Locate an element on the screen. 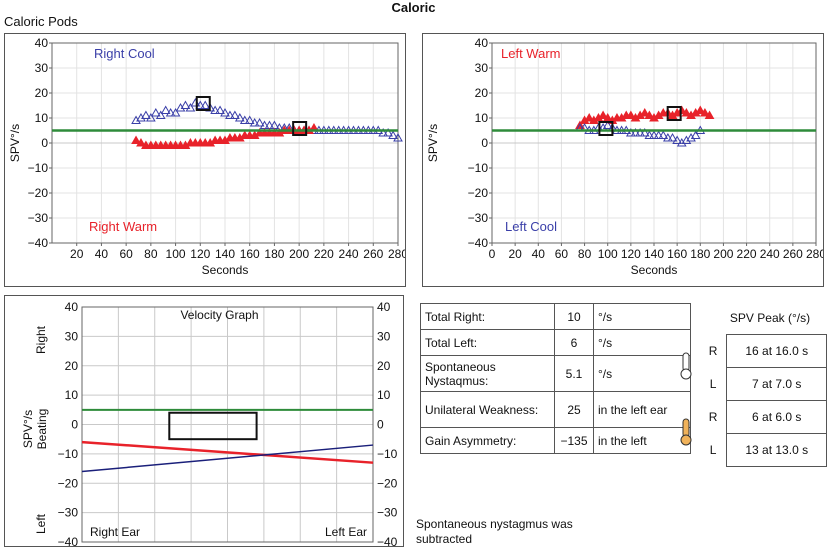 This screenshot has width=827, height=551. y-tick-label-left: 40 is located at coordinates (72, 307).